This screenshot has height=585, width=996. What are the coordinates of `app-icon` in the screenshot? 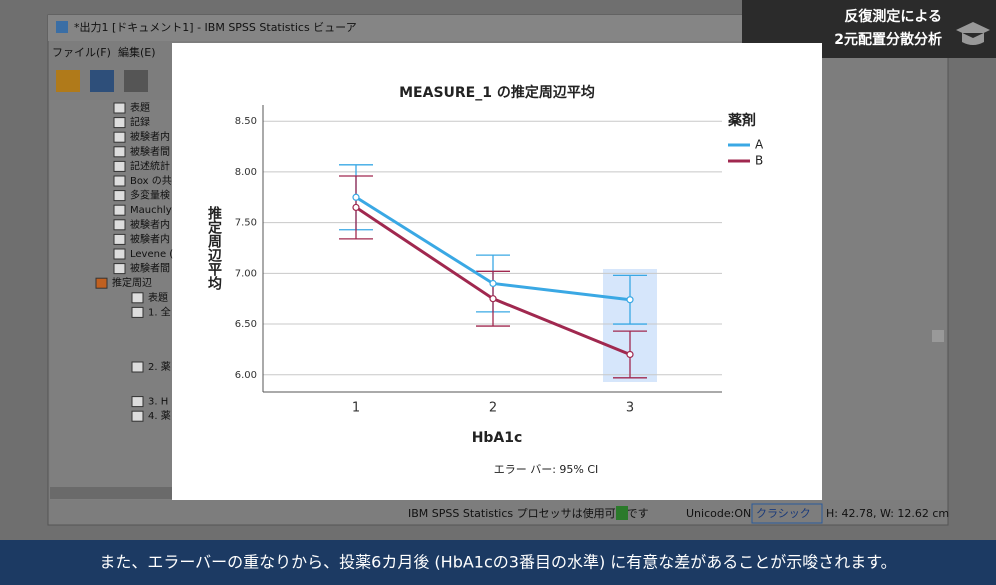 It's located at (62, 27).